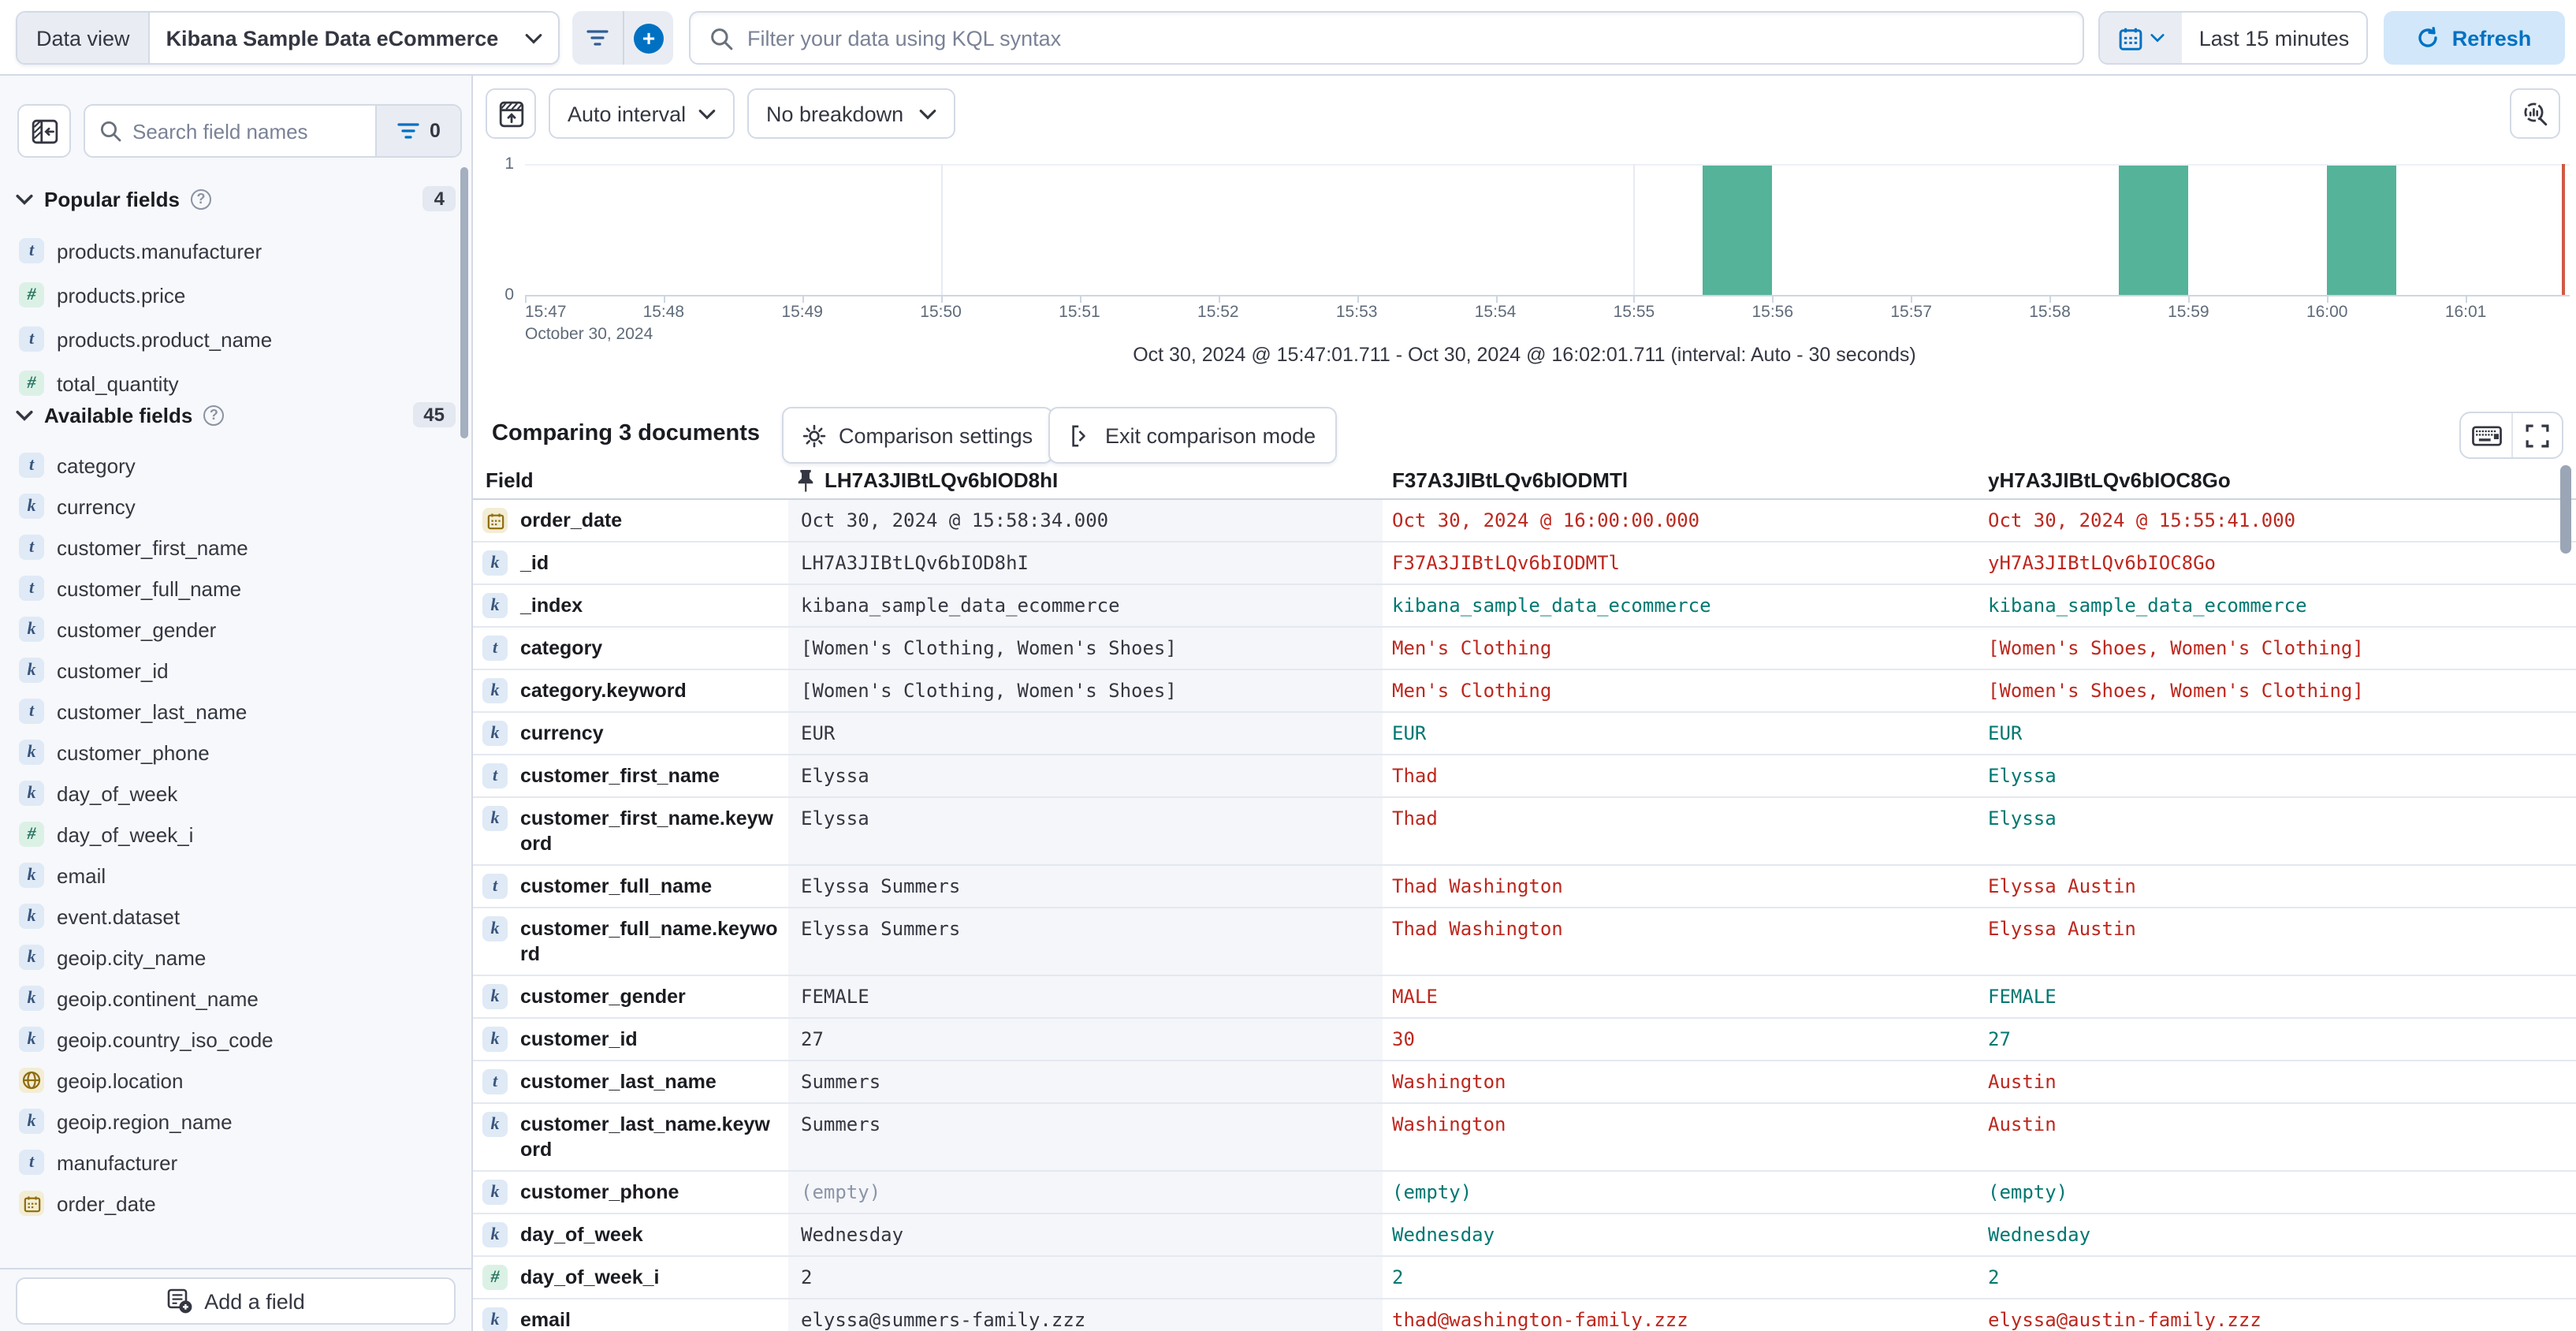 The width and height of the screenshot is (2576, 1331). I want to click on number-field-icon: #, so click(31, 295).